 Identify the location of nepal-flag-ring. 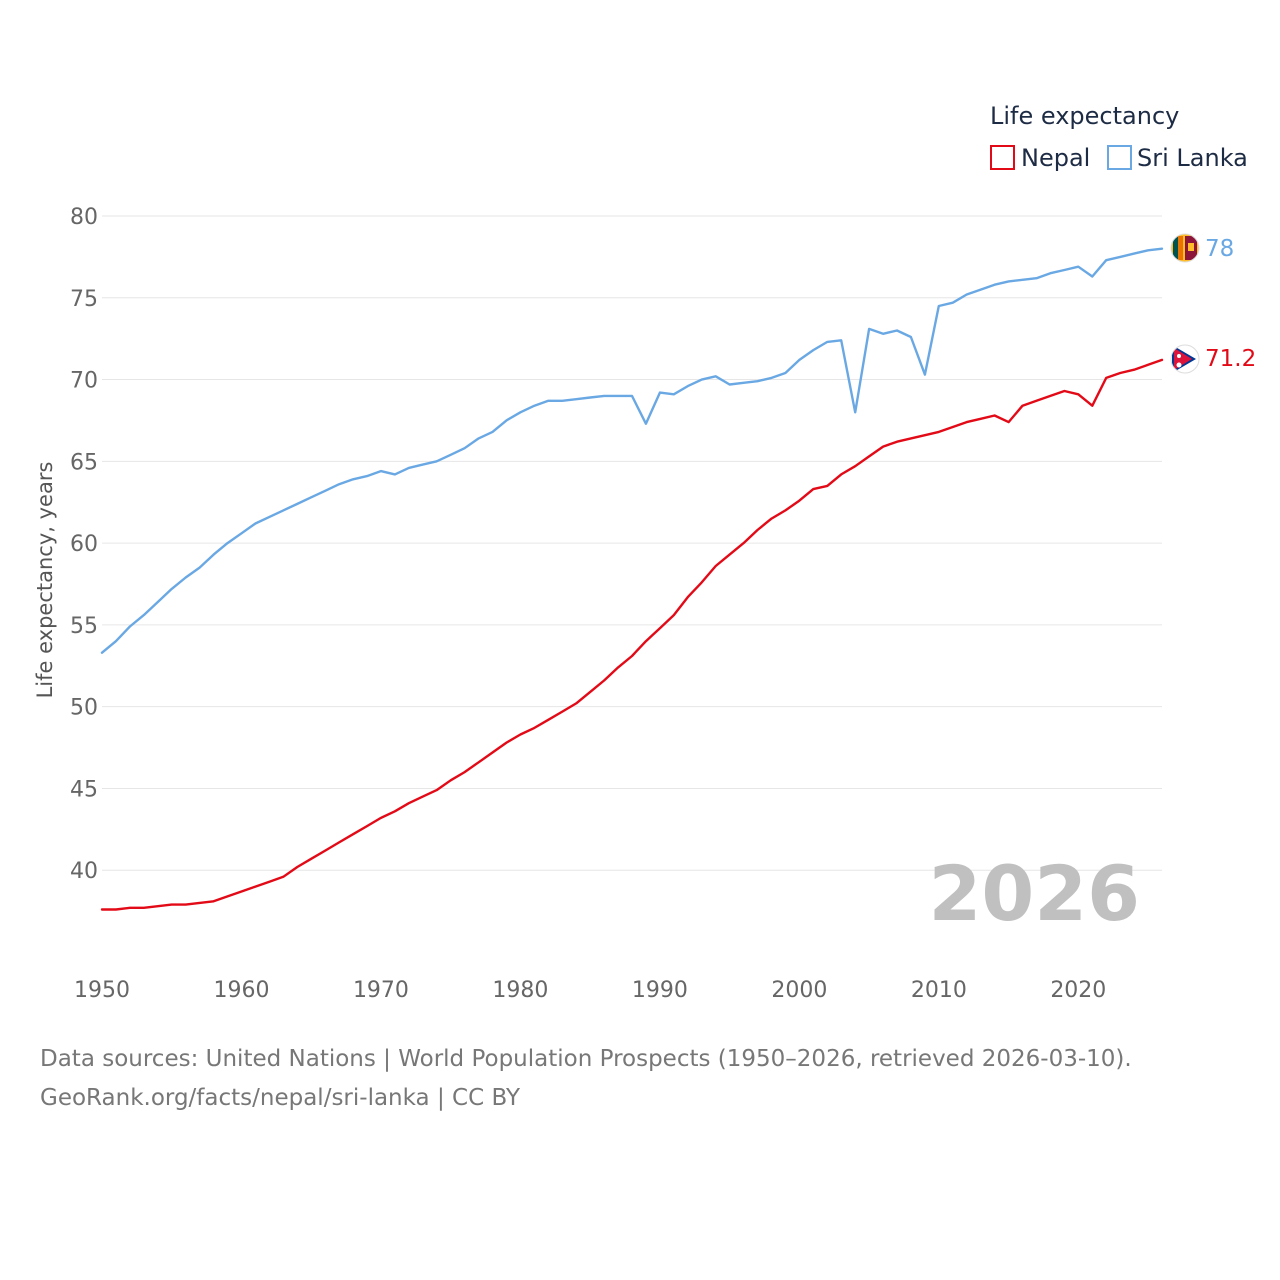
(1185, 359).